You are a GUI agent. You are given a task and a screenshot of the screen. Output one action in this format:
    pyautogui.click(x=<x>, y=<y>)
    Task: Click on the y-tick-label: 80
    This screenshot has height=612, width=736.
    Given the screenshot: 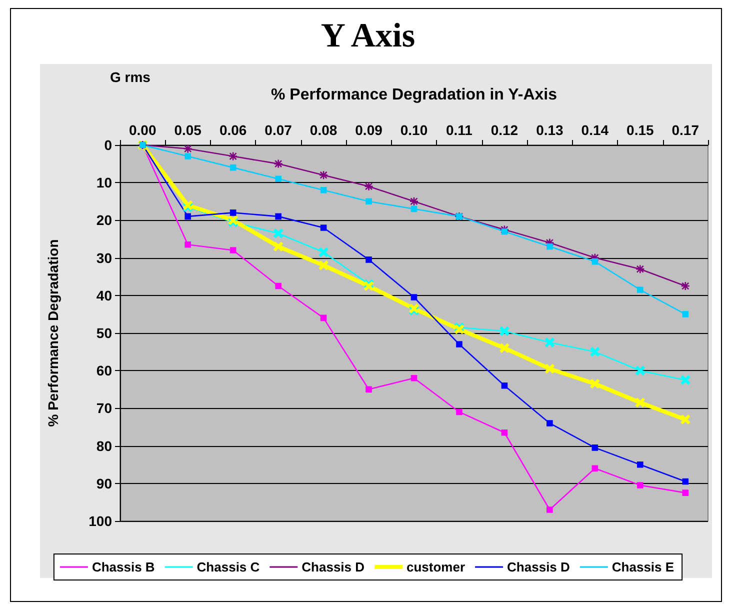 What is the action you would take?
    pyautogui.click(x=104, y=446)
    